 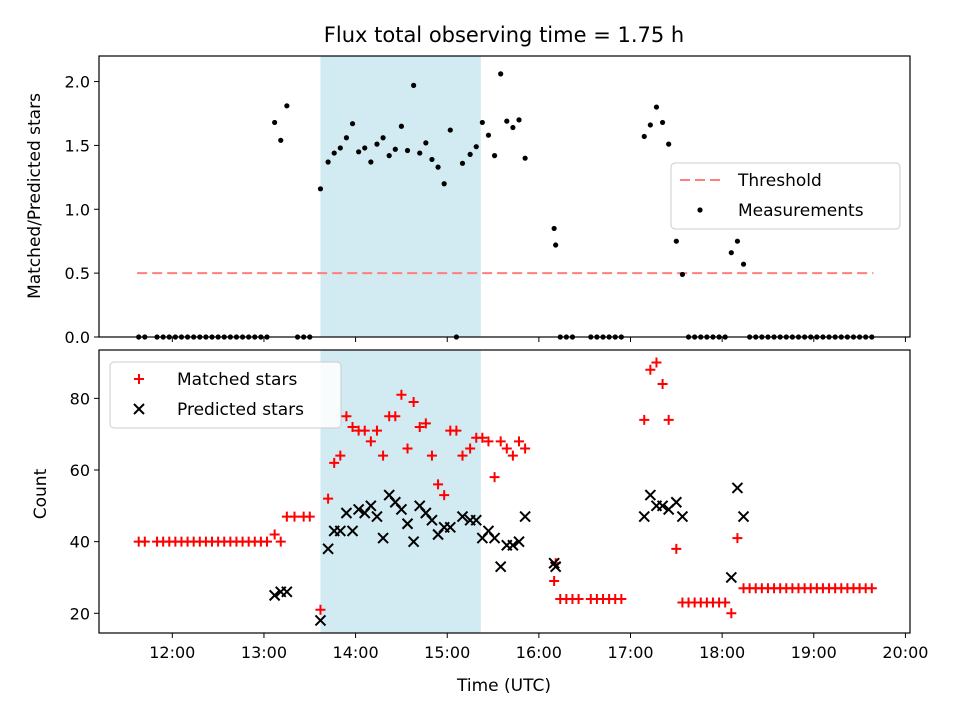 I want to click on bottom-legend: Matched stars Predicted stars, so click(x=225, y=395).